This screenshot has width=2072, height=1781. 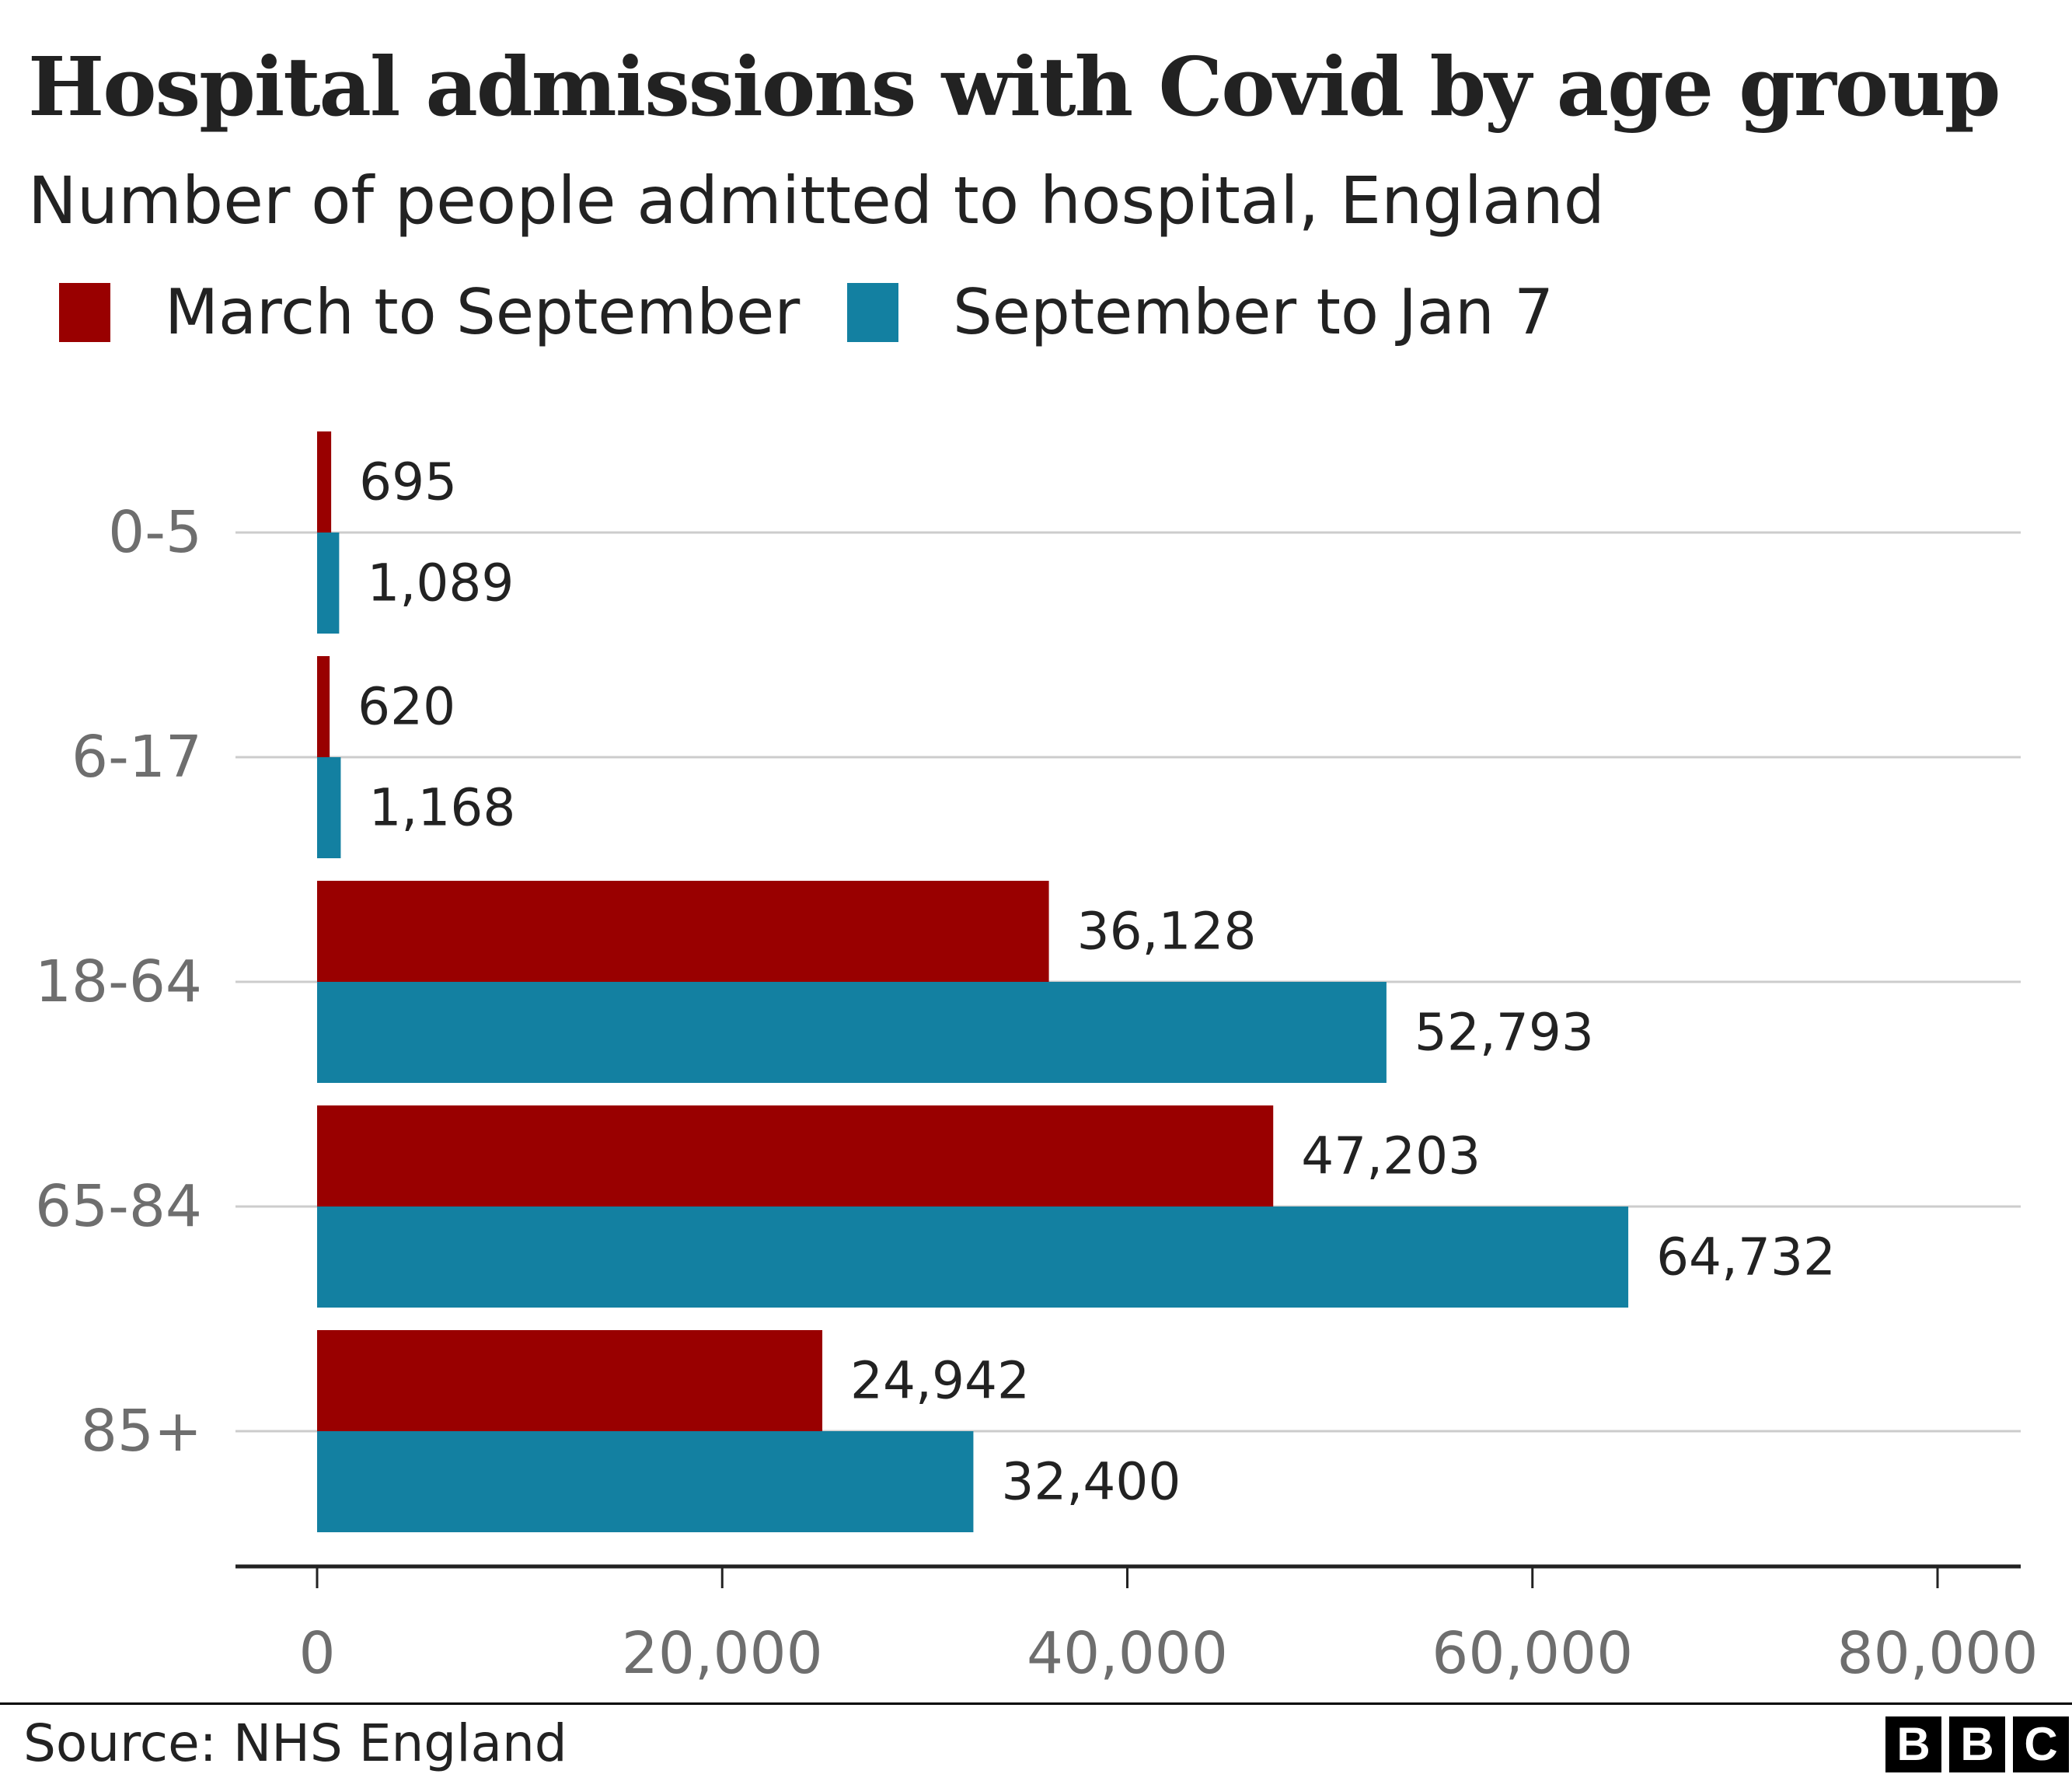 What do you see at coordinates (940, 1381) in the screenshot?
I see `value-label-march-to-september-85: 24,942` at bounding box center [940, 1381].